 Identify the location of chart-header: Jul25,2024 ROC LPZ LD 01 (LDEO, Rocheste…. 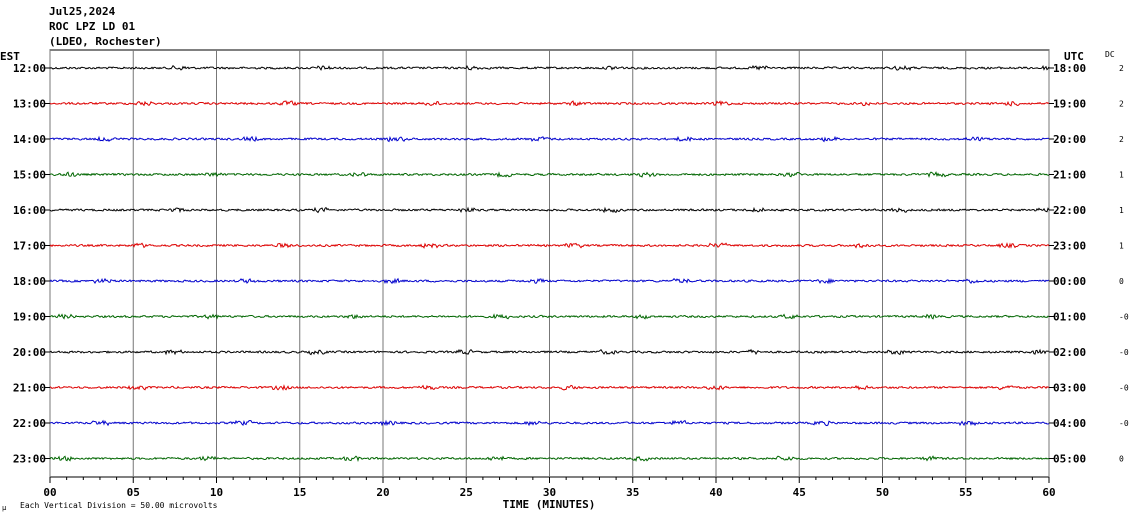
(105, 26).